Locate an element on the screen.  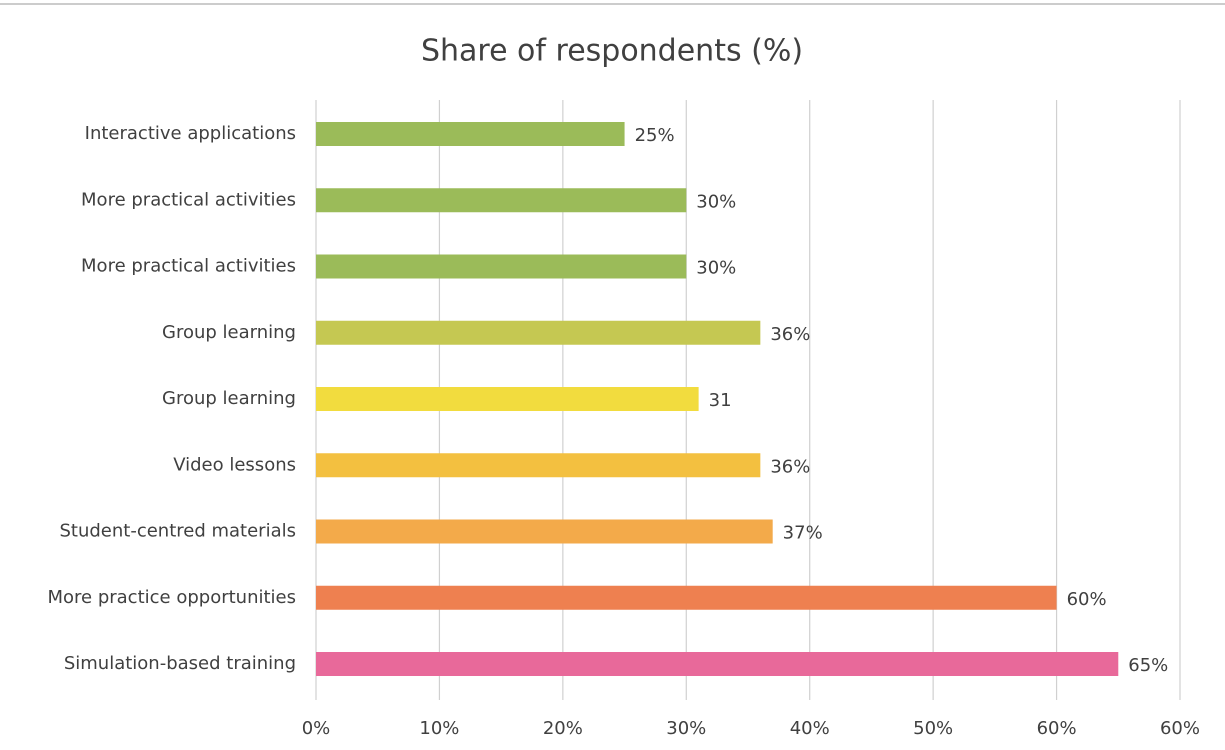
y-tick-label: Interactive applications is located at coordinates (190, 133).